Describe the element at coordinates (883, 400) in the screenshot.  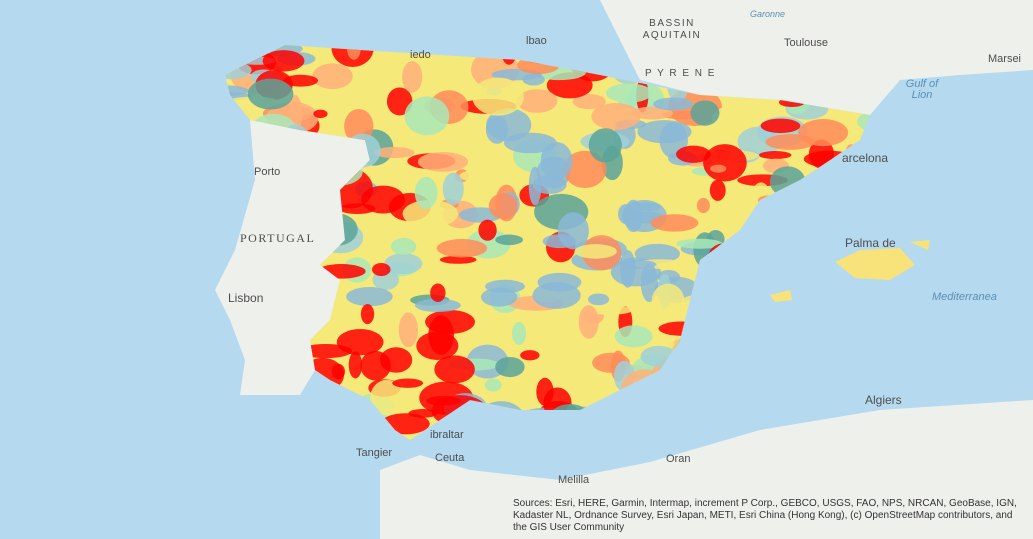
I see `place-label: Algiers` at that location.